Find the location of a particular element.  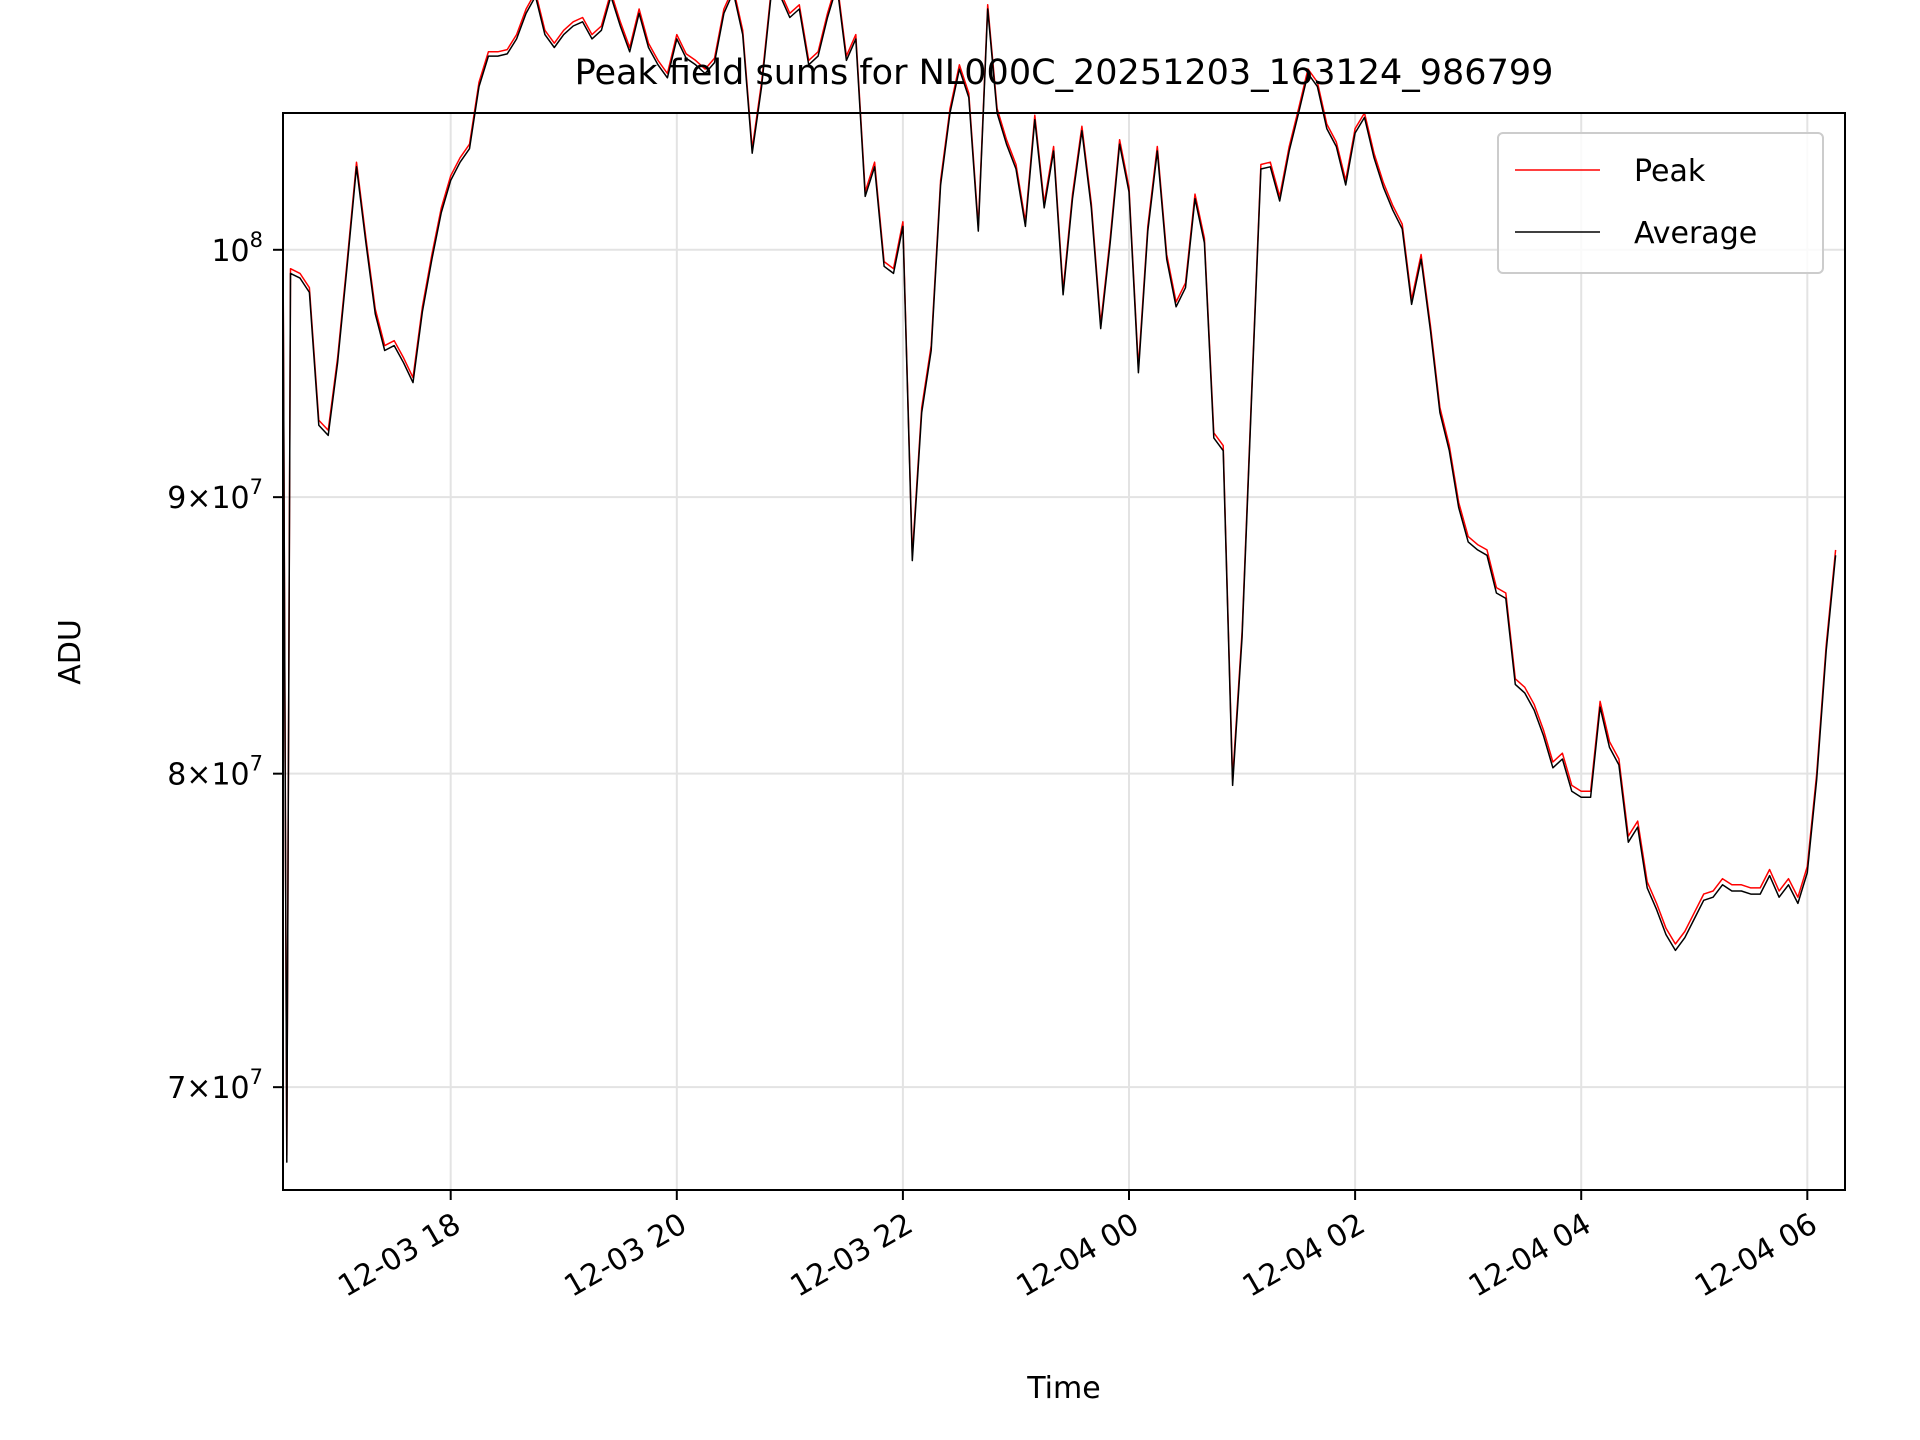

y-tick-label-2: 9×10⁷ is located at coordinates (215, 495).